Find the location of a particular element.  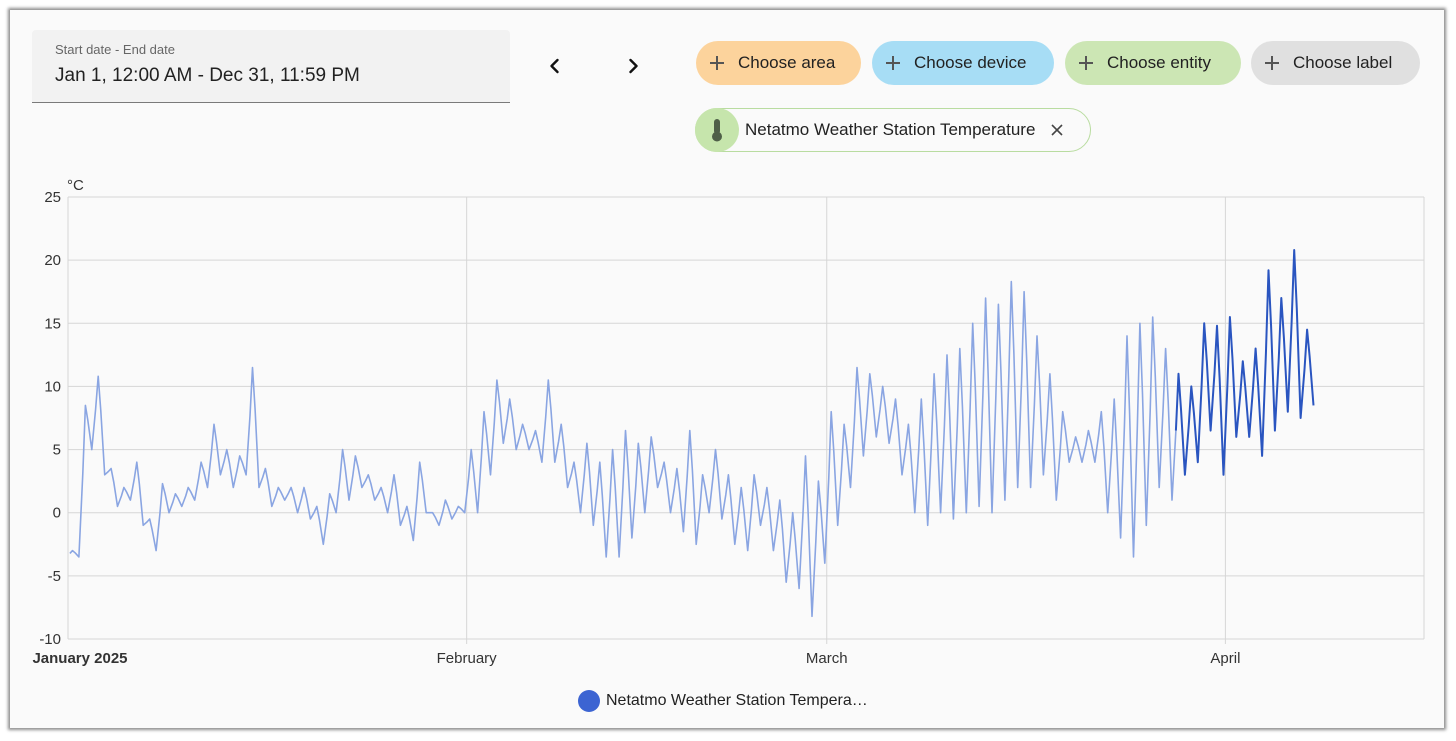

date-range-value: Jan 1, 12:00 AM - Dec 31, 11:59 PM is located at coordinates (207, 75).